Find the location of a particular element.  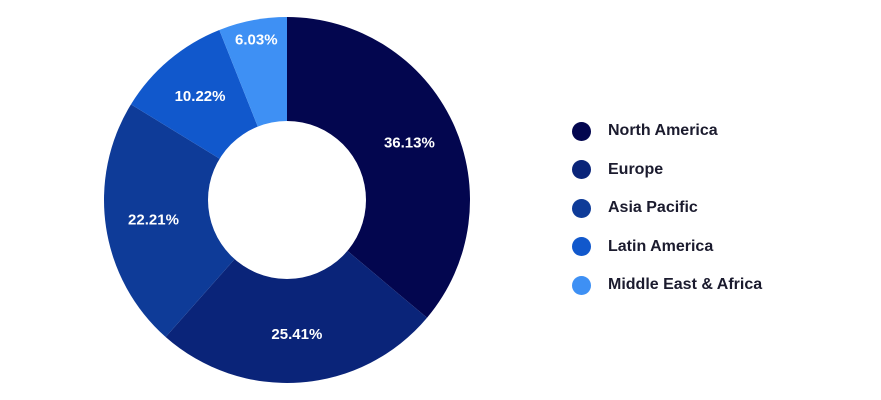

legend-swatch-asia-pacific is located at coordinates (581, 208).